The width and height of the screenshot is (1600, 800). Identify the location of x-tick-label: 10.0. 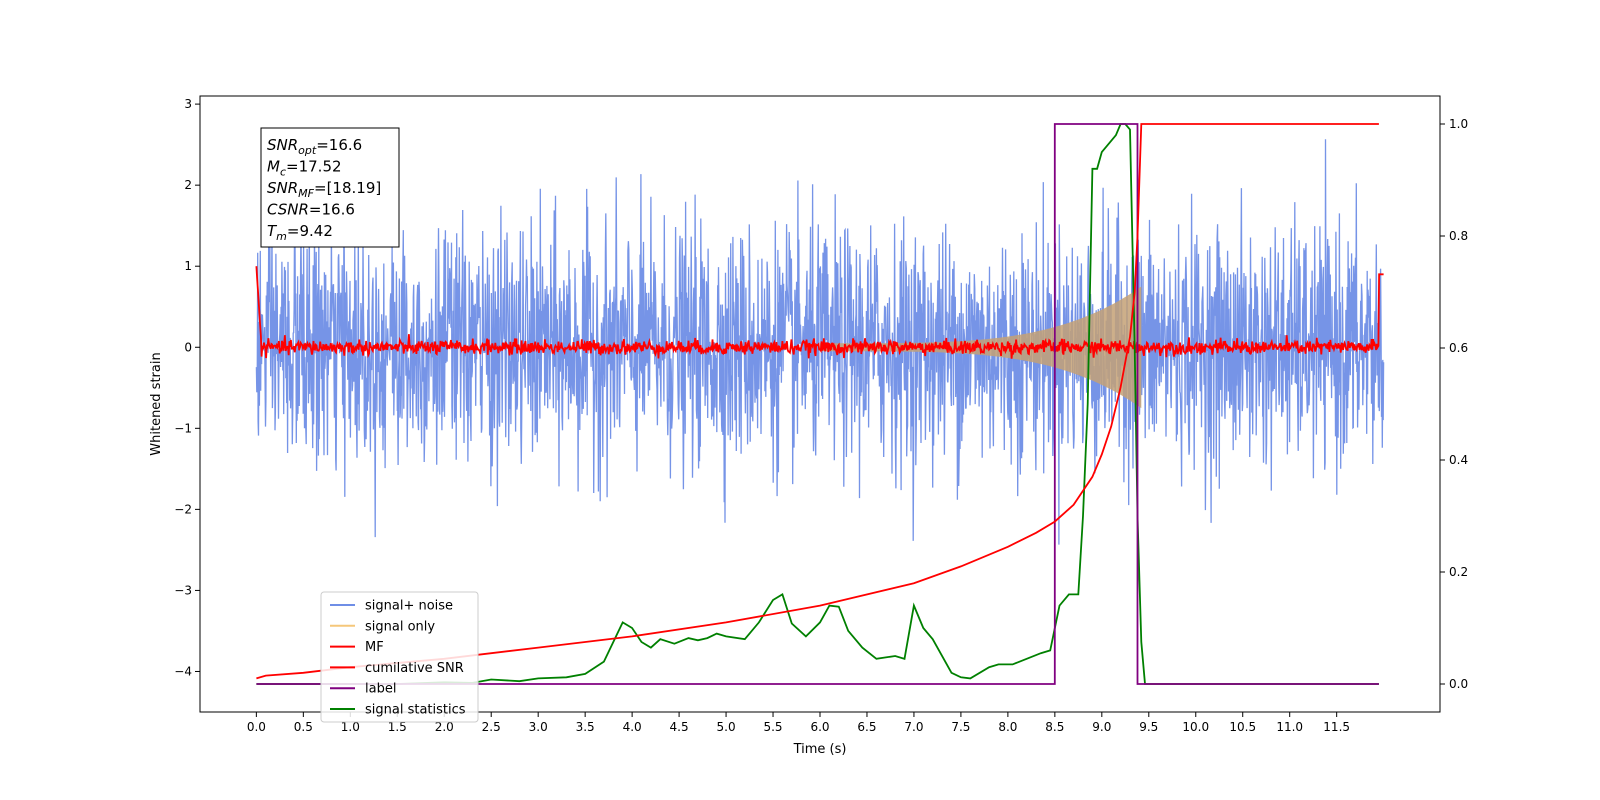
(1195, 727).